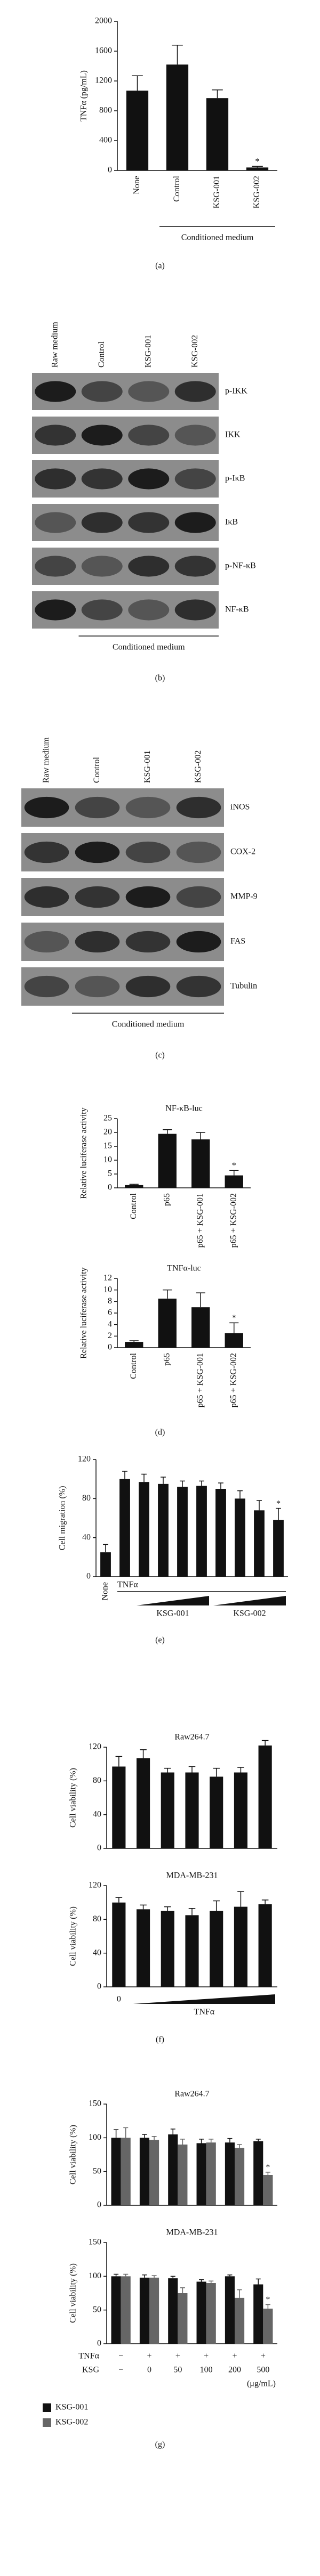  I want to click on x-tick-label: 0, so click(149, 2371).